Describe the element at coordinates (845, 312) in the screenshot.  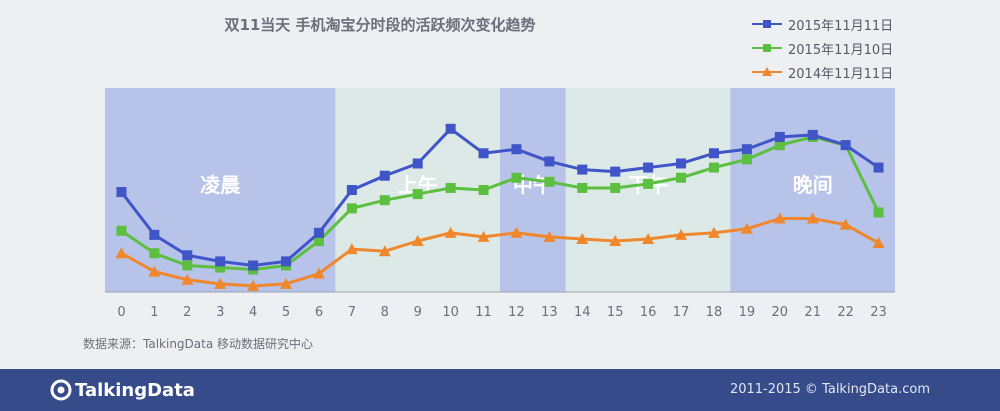
I see `x-tick-label: 22` at that location.